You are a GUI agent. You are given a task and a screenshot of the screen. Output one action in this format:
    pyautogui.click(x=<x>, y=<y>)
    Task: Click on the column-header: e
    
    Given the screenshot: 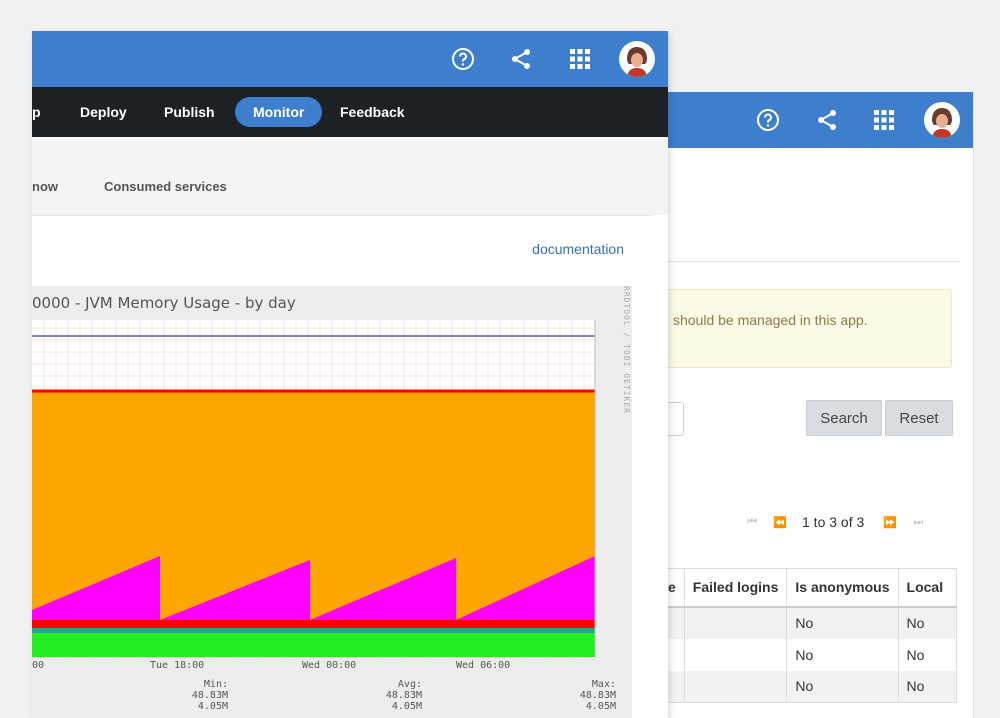 What is the action you would take?
    pyautogui.click(x=676, y=588)
    